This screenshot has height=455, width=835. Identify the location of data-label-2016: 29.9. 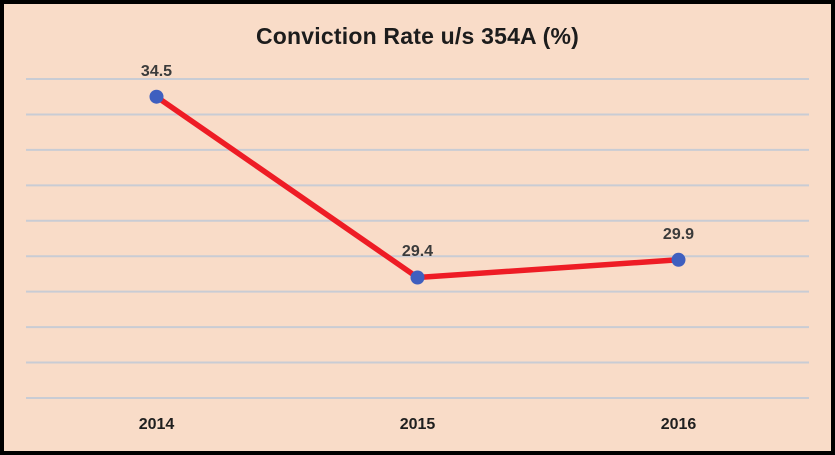
(678, 234).